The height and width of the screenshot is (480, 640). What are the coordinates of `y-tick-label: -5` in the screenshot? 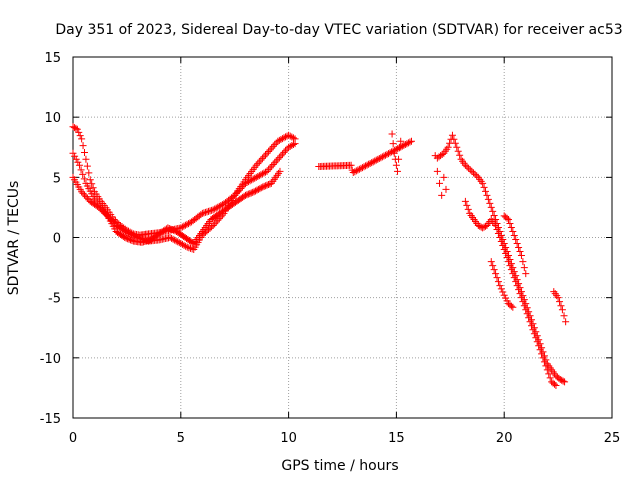 It's located at (54, 299).